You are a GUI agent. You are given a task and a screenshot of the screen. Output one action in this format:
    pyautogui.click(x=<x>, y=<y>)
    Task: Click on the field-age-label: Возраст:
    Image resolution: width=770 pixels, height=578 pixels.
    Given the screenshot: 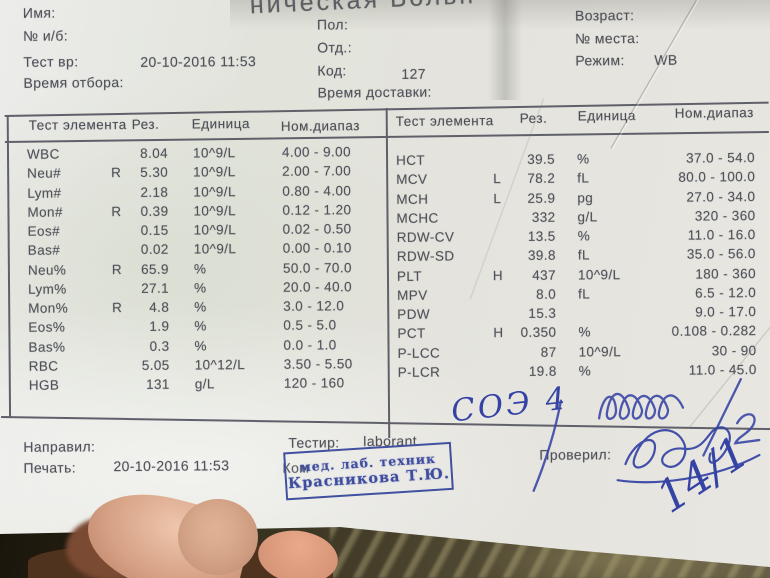 What is the action you would take?
    pyautogui.click(x=604, y=15)
    